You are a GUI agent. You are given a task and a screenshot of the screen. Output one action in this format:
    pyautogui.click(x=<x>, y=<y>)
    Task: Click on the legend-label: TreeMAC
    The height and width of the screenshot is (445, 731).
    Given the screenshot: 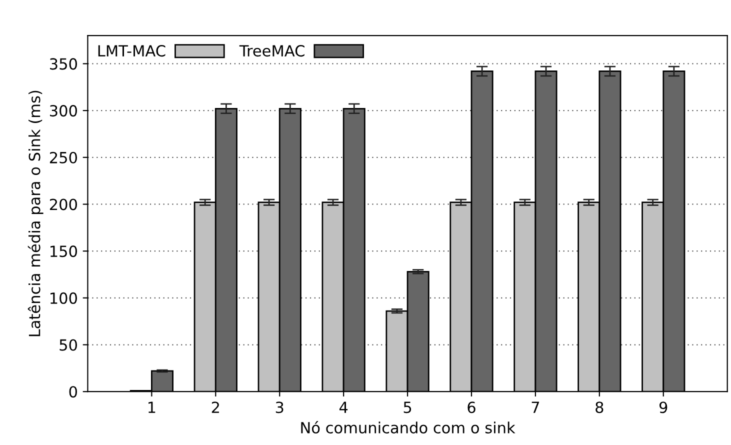 What is the action you would take?
    pyautogui.click(x=271, y=51)
    